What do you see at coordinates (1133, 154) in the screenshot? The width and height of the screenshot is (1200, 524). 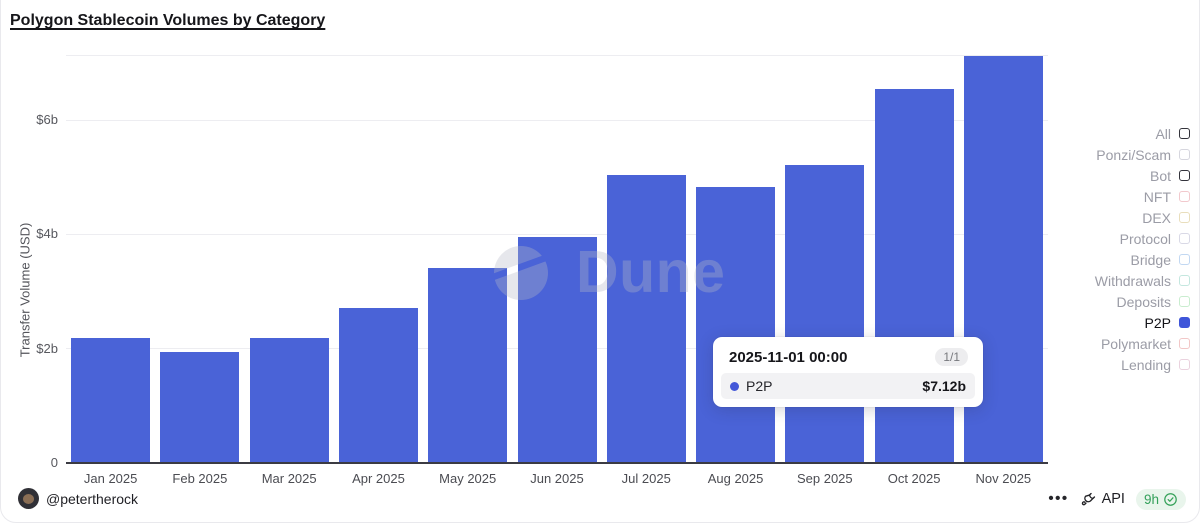 I see `legend-label-ponzi-scam: Ponzi/Scam` at bounding box center [1133, 154].